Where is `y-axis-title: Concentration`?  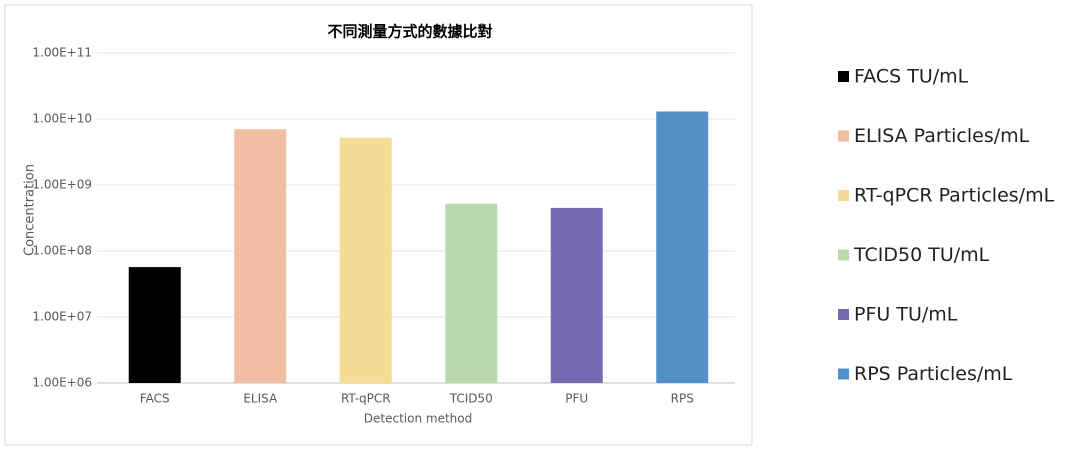 y-axis-title: Concentration is located at coordinates (30, 210).